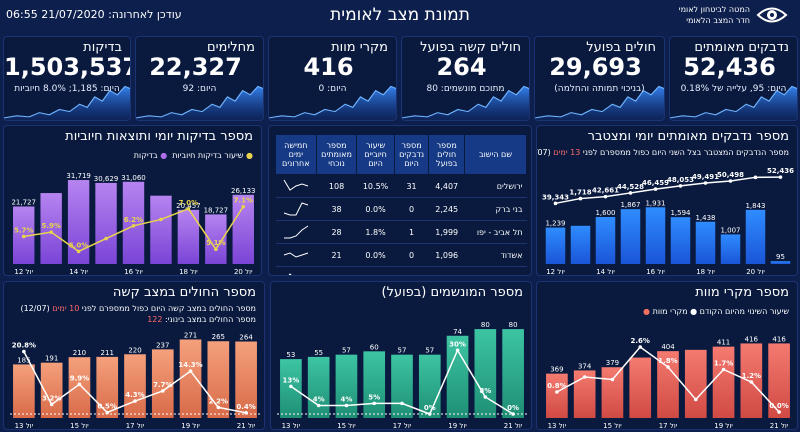 Image resolution: width=800 pixels, height=432 pixels. What do you see at coordinates (188, 203) in the screenshot?
I see `line-label: 7.0%` at bounding box center [188, 203].